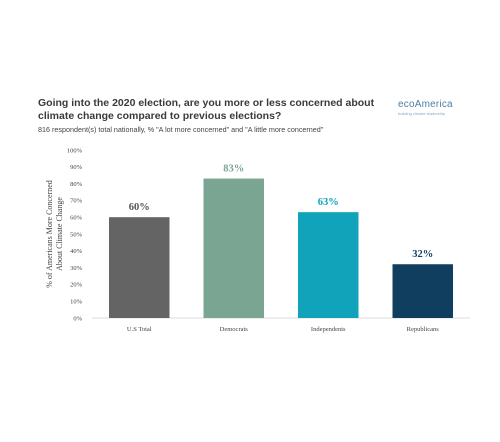  Describe the element at coordinates (76, 285) in the screenshot. I see `y-tick-label: 20%` at that location.